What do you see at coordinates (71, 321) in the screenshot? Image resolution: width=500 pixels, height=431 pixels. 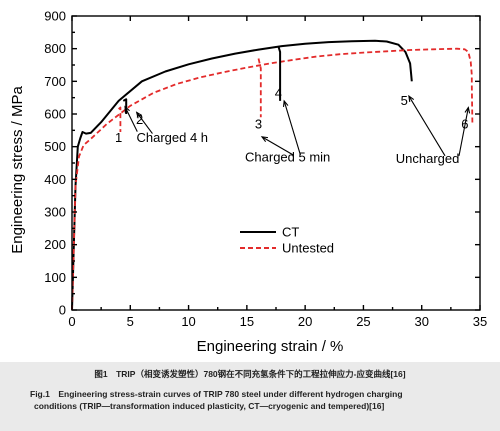 I see `x-tick-label: 0` at bounding box center [71, 321].